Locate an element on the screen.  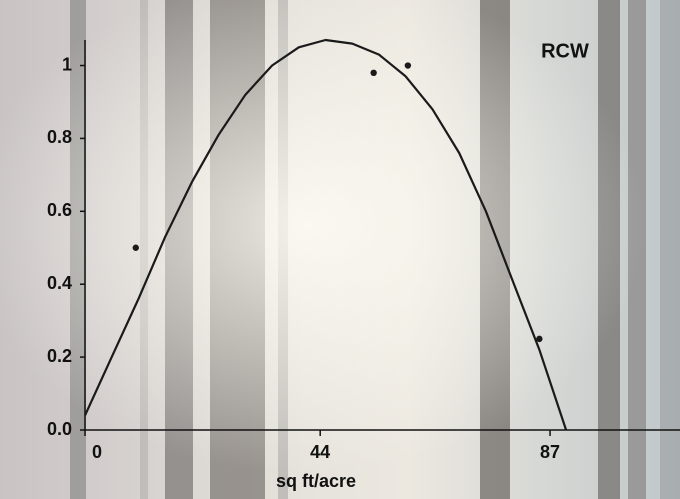
y-tick-label: 0.0 is located at coordinates (59, 429).